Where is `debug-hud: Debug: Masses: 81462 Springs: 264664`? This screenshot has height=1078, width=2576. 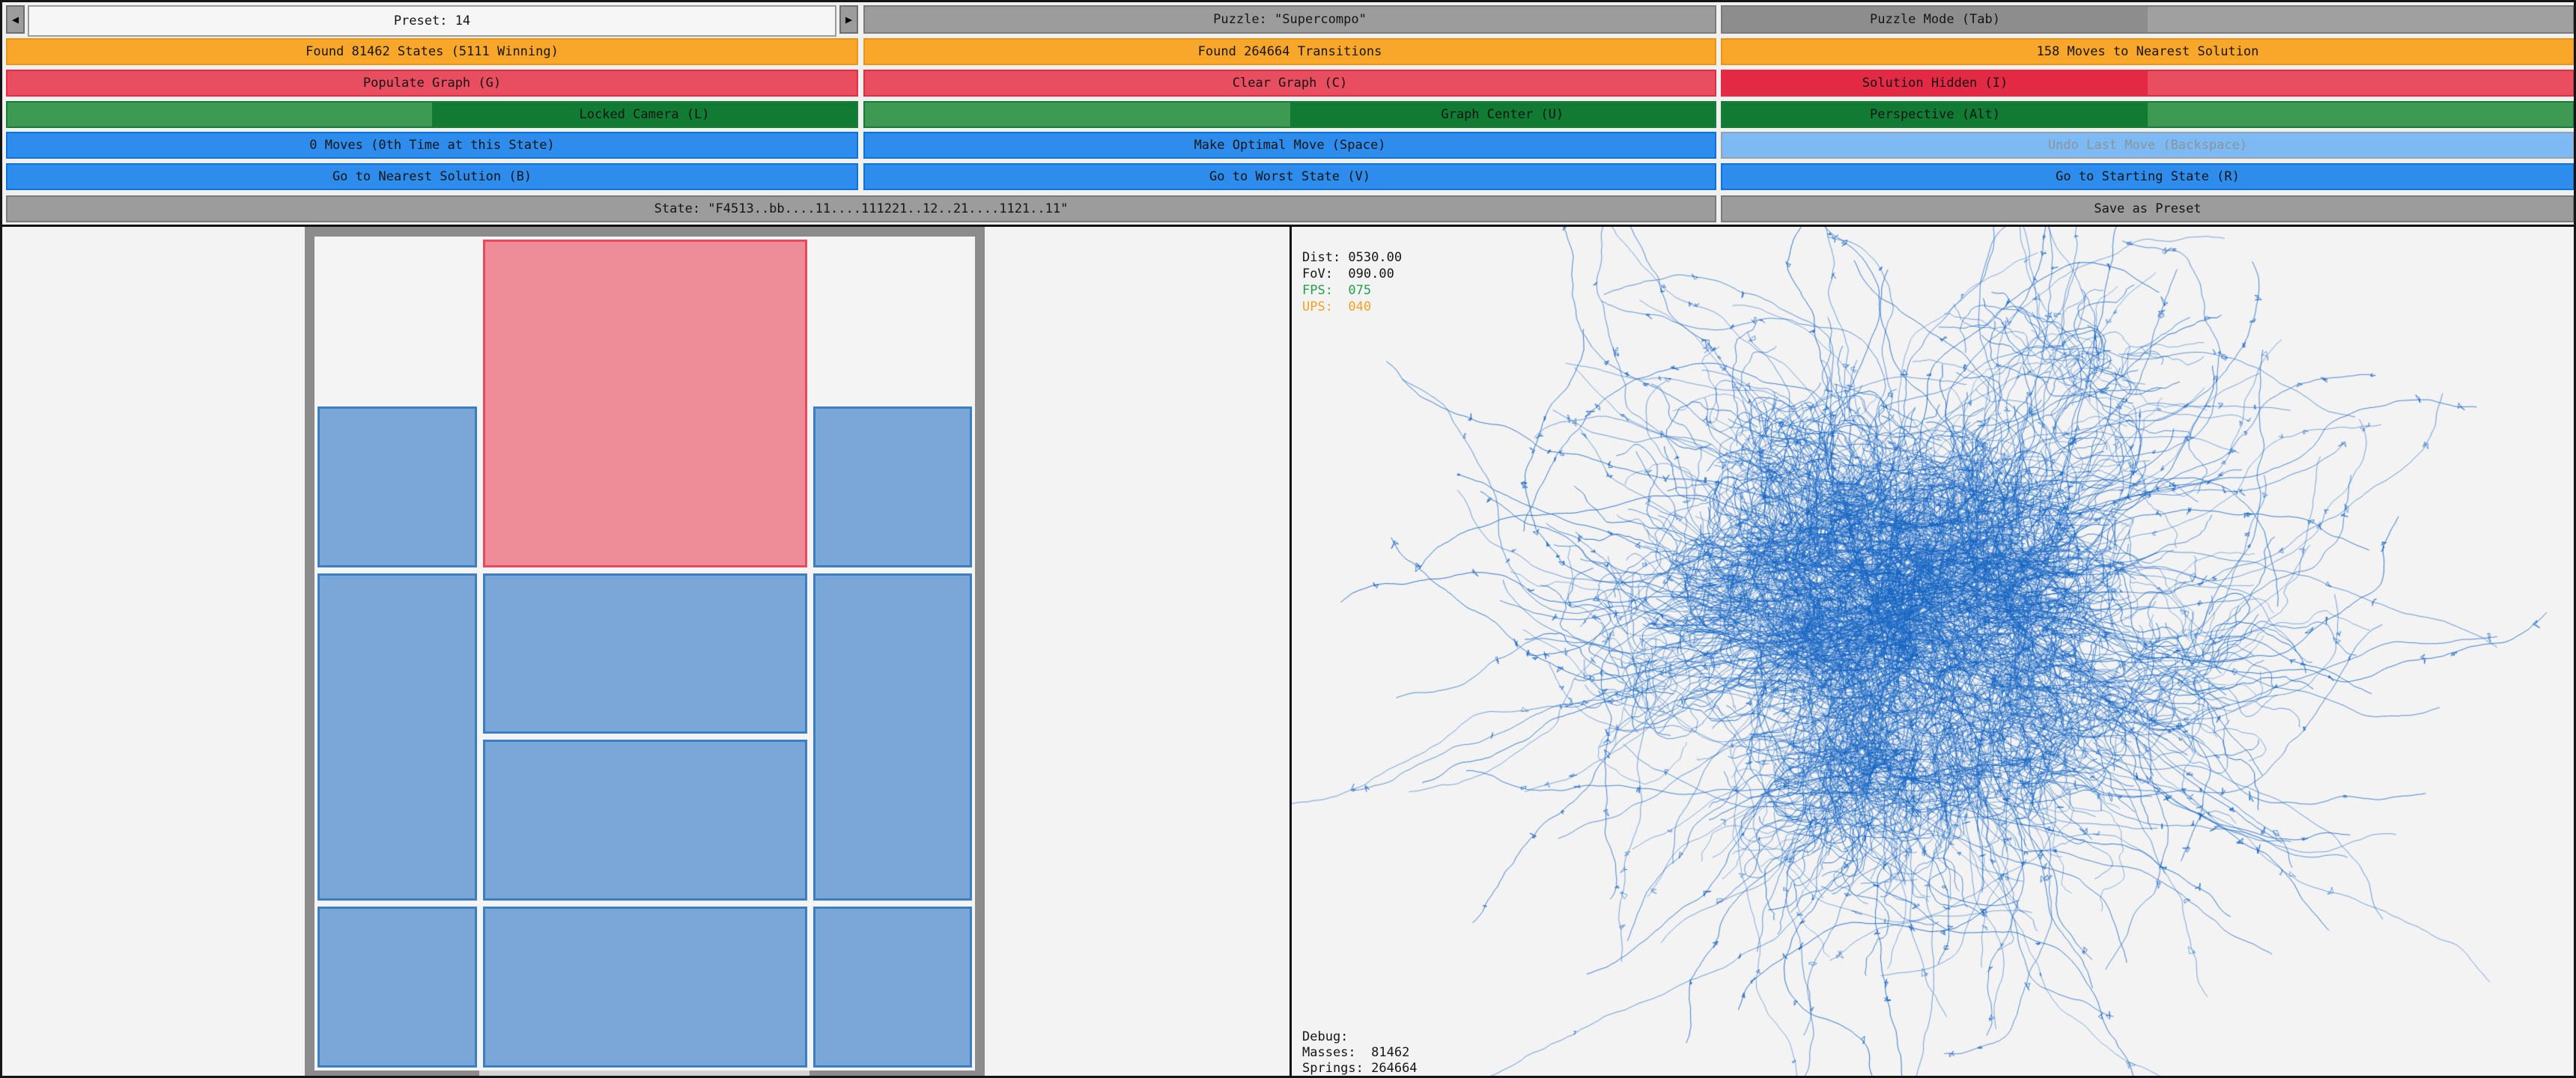 debug-hud: Debug: Masses: 81462 Springs: 264664 is located at coordinates (1360, 1052).